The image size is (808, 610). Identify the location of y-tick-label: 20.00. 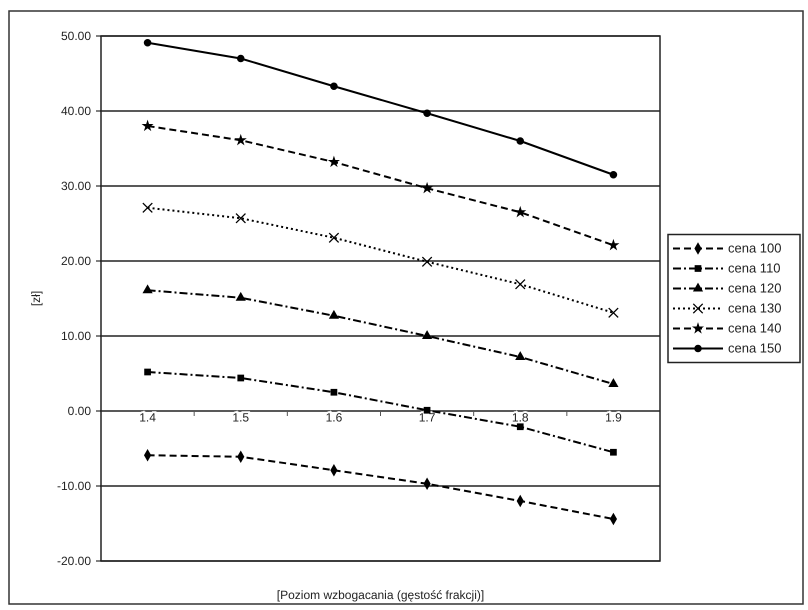
(76, 261).